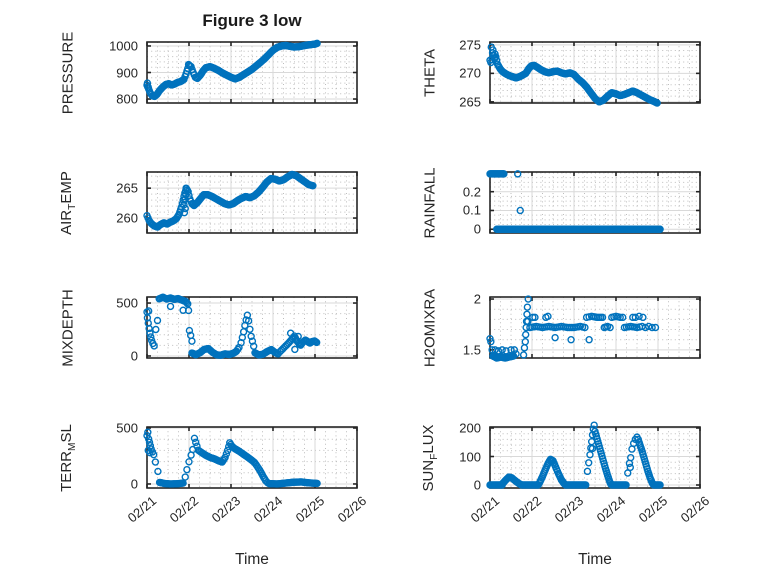 This screenshot has height=583, width=778. What do you see at coordinates (127, 99) in the screenshot?
I see `ytick-label-pressure: 800` at bounding box center [127, 99].